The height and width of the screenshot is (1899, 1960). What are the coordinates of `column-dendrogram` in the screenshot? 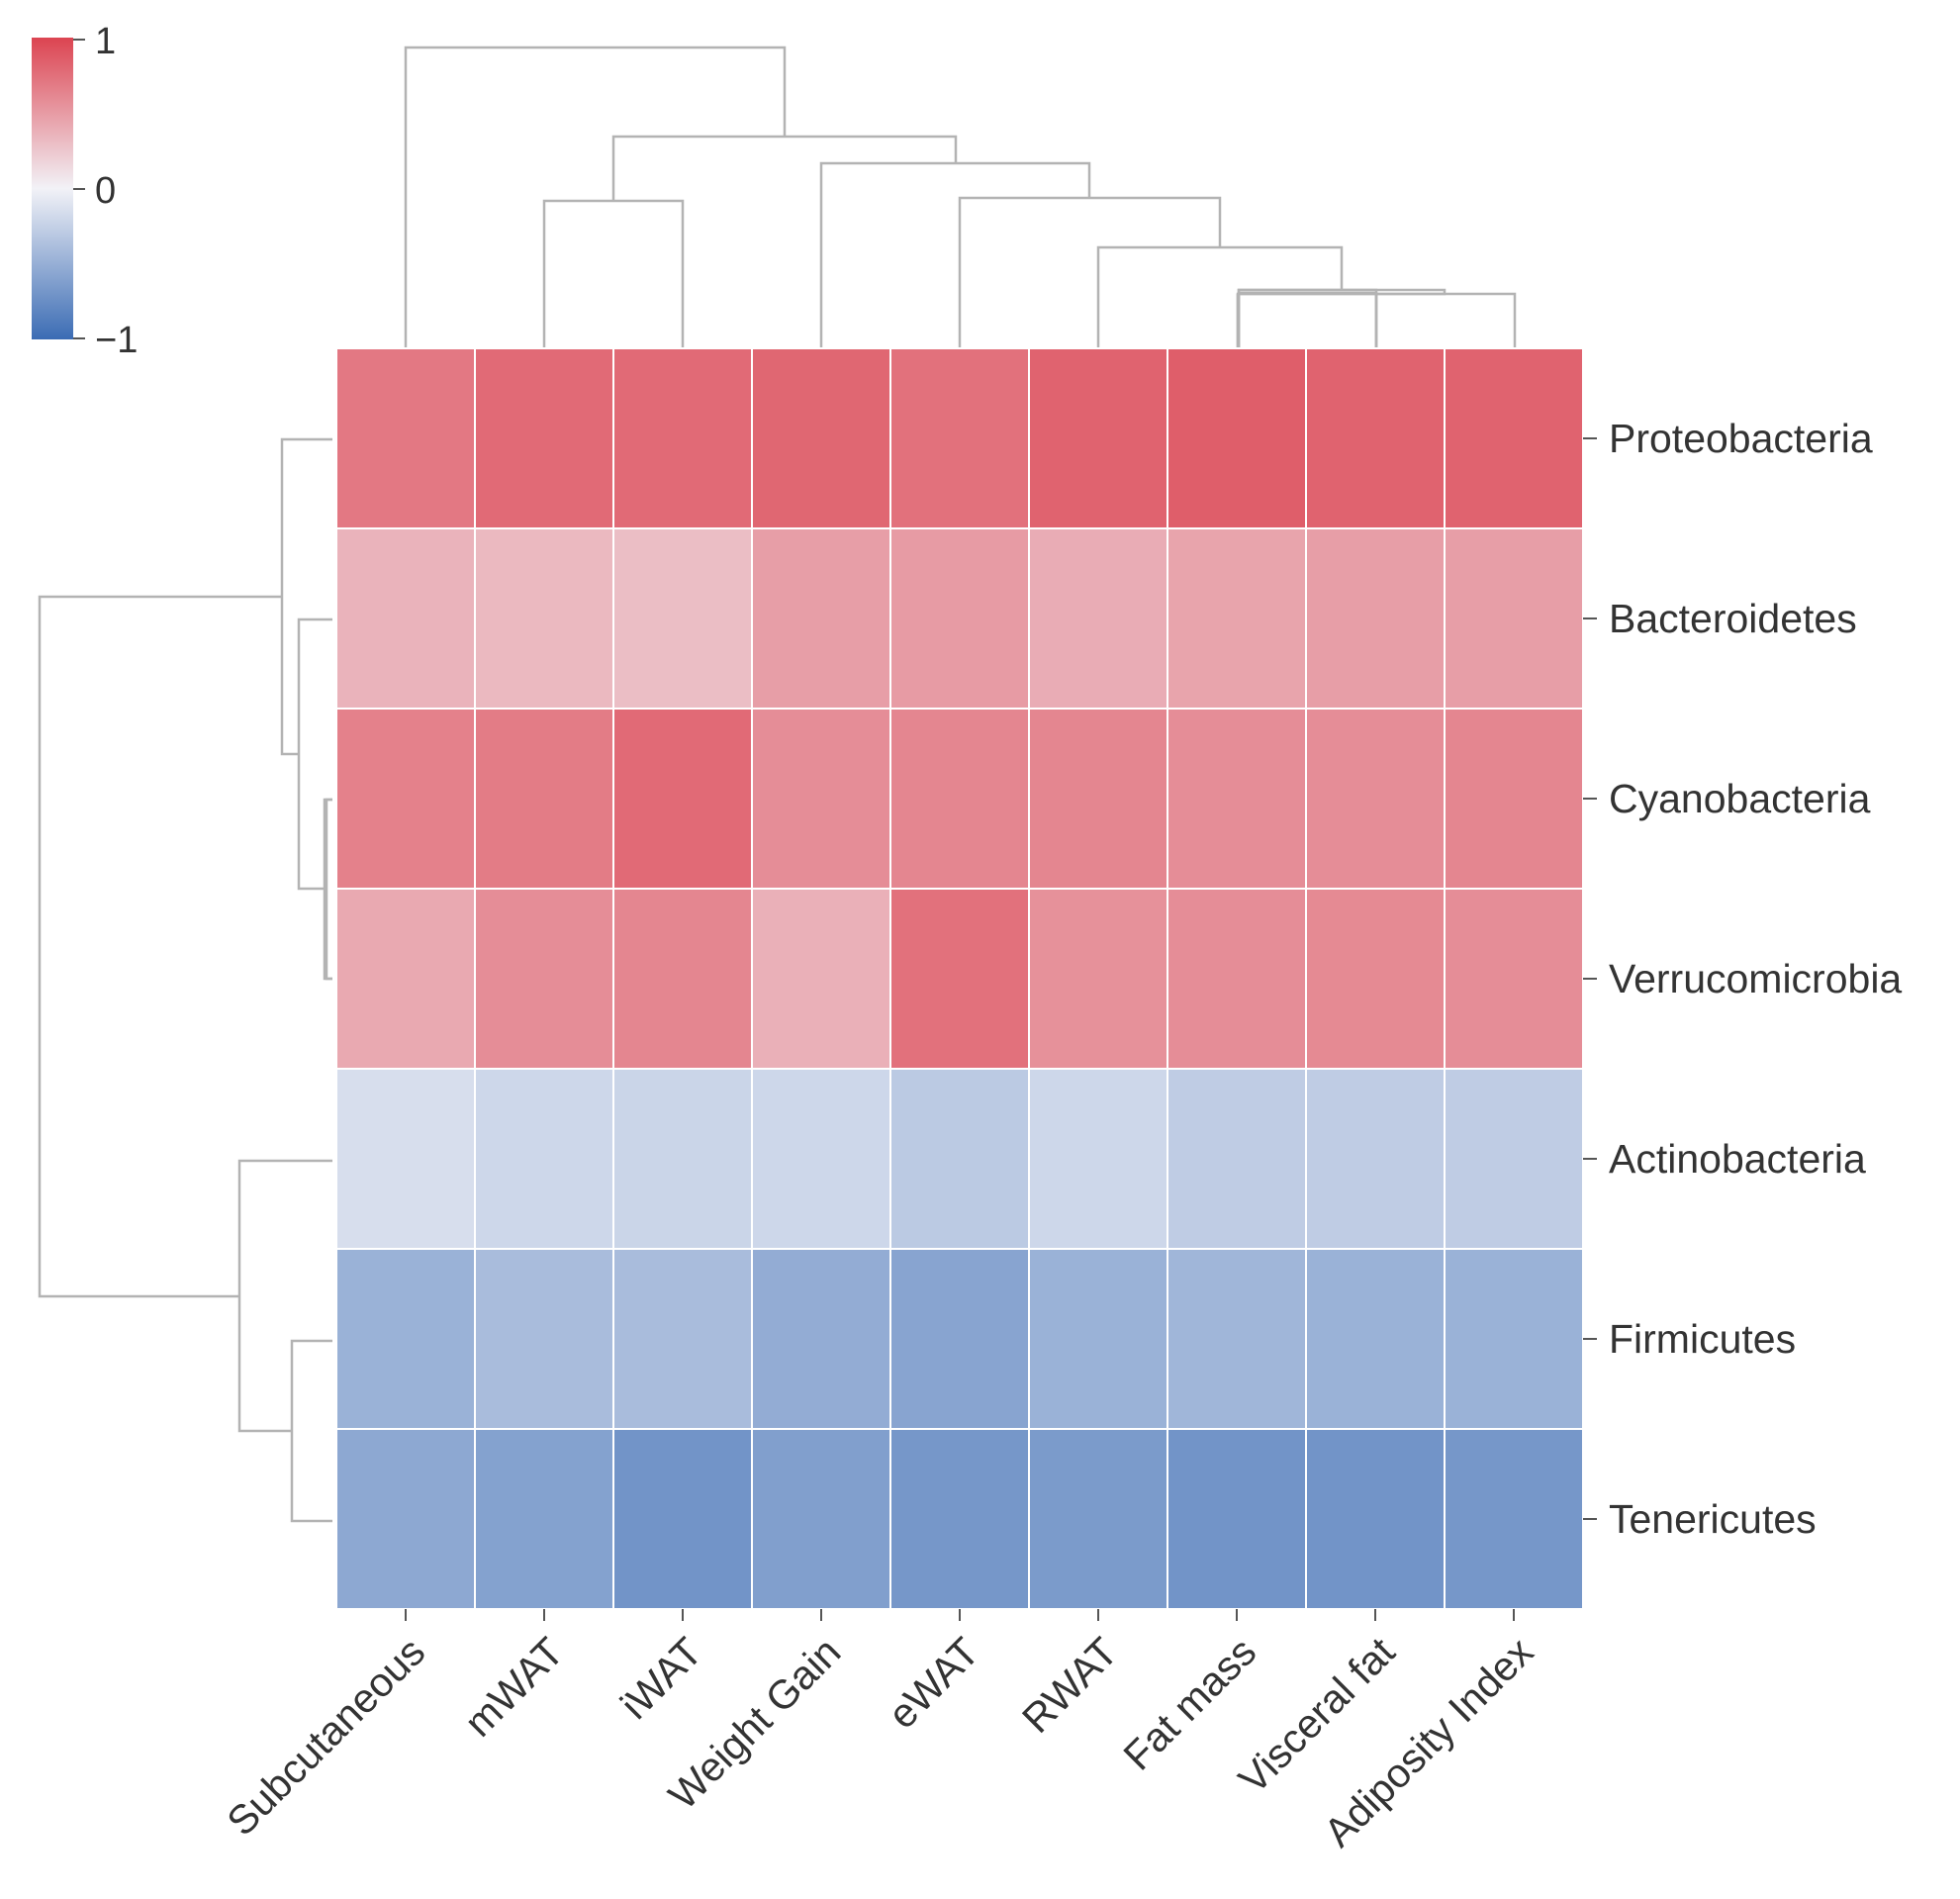 It's located at (960, 197).